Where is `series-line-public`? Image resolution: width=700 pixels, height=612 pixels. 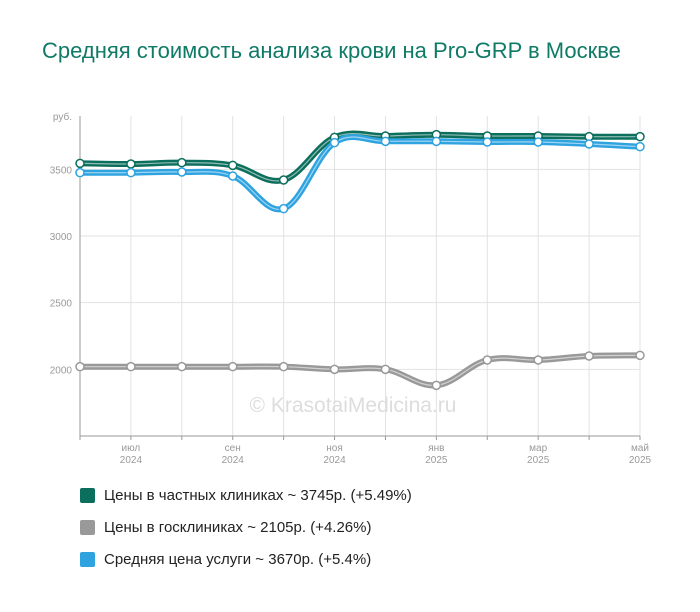 series-line-public is located at coordinates (360, 370).